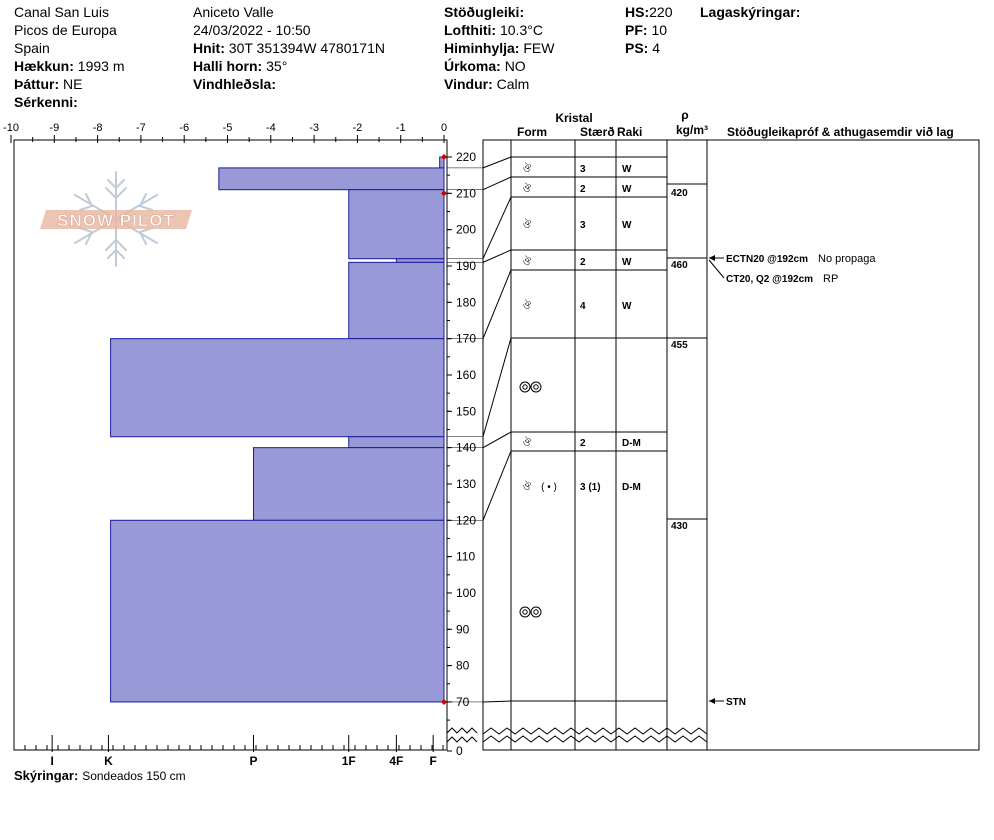 The height and width of the screenshot is (840, 994). What do you see at coordinates (750, 12) in the screenshot?
I see `layer-notes-label: Lagaskýringar:` at bounding box center [750, 12].